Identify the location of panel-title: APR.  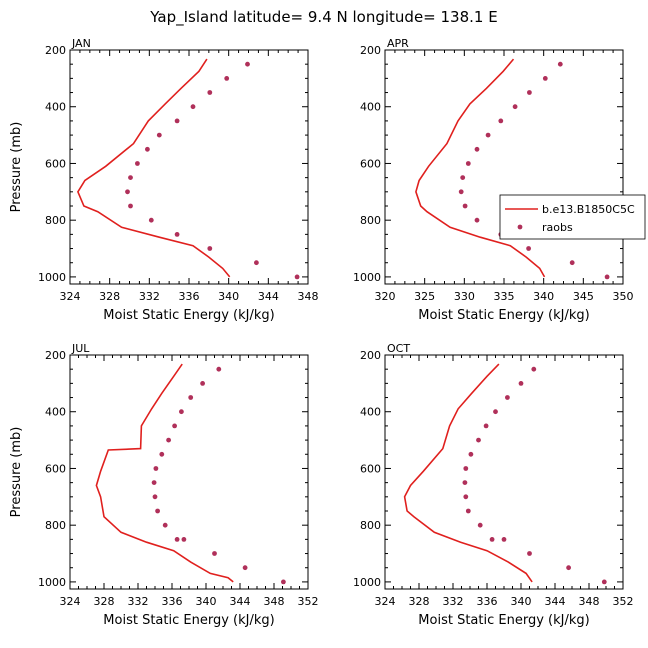
(398, 43).